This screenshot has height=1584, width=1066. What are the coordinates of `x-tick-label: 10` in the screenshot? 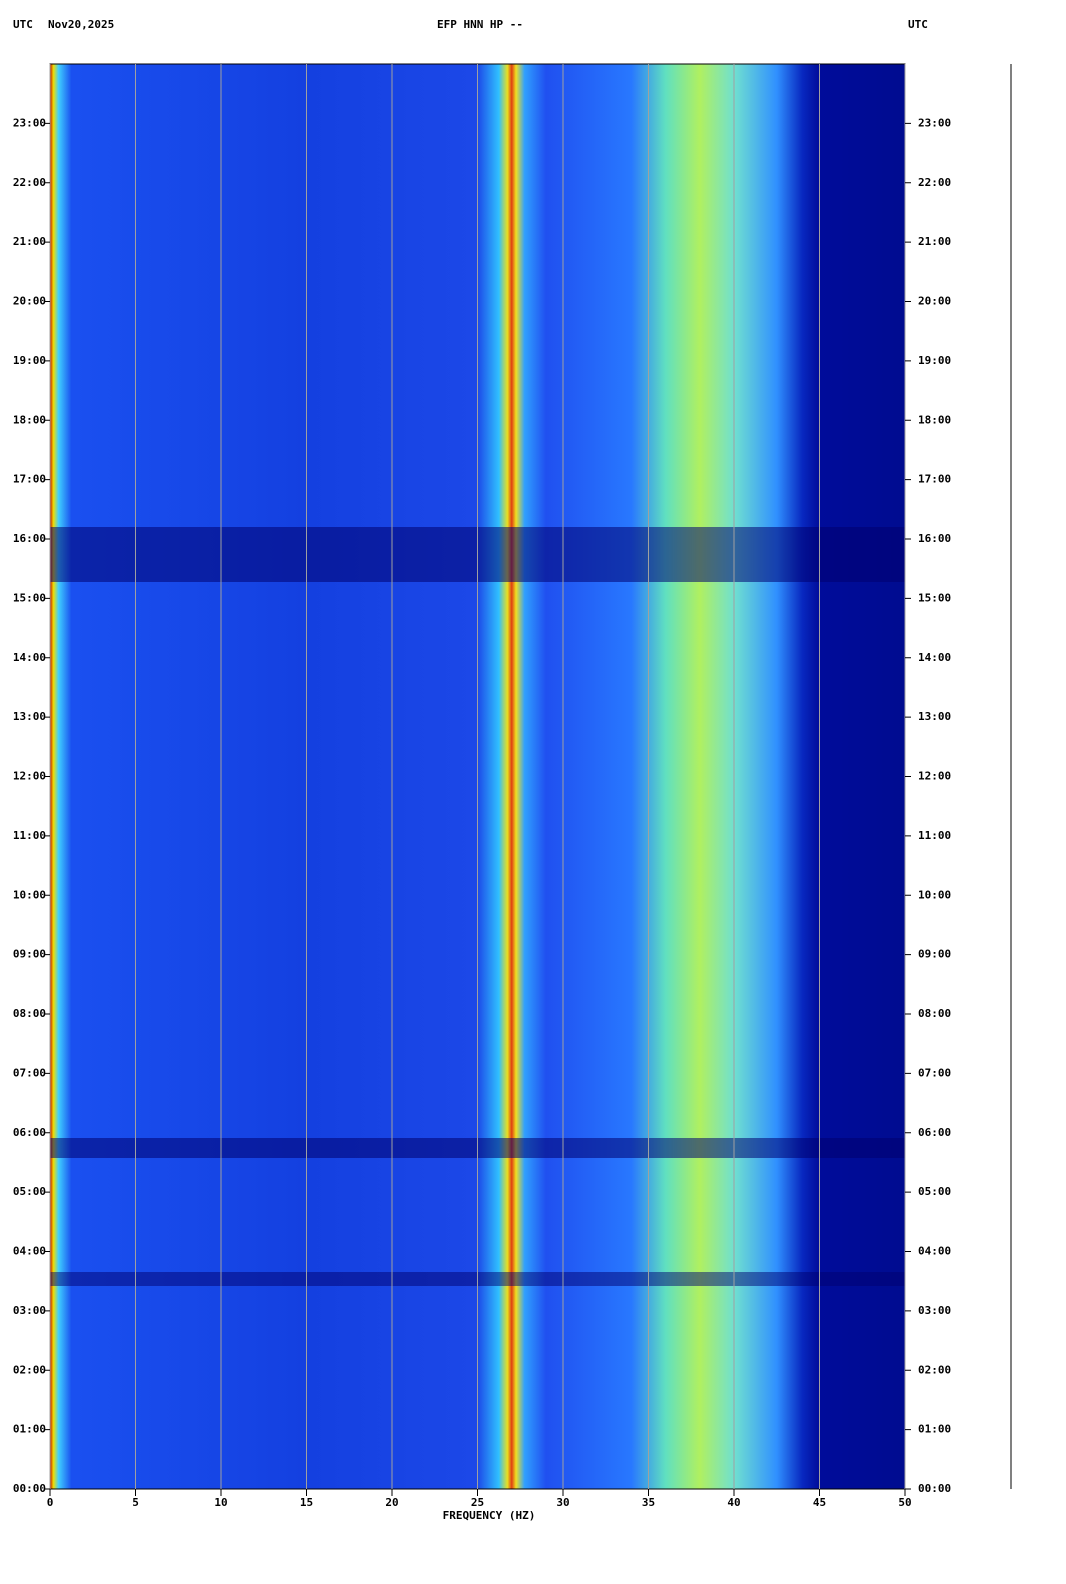 It's located at (220, 1502).